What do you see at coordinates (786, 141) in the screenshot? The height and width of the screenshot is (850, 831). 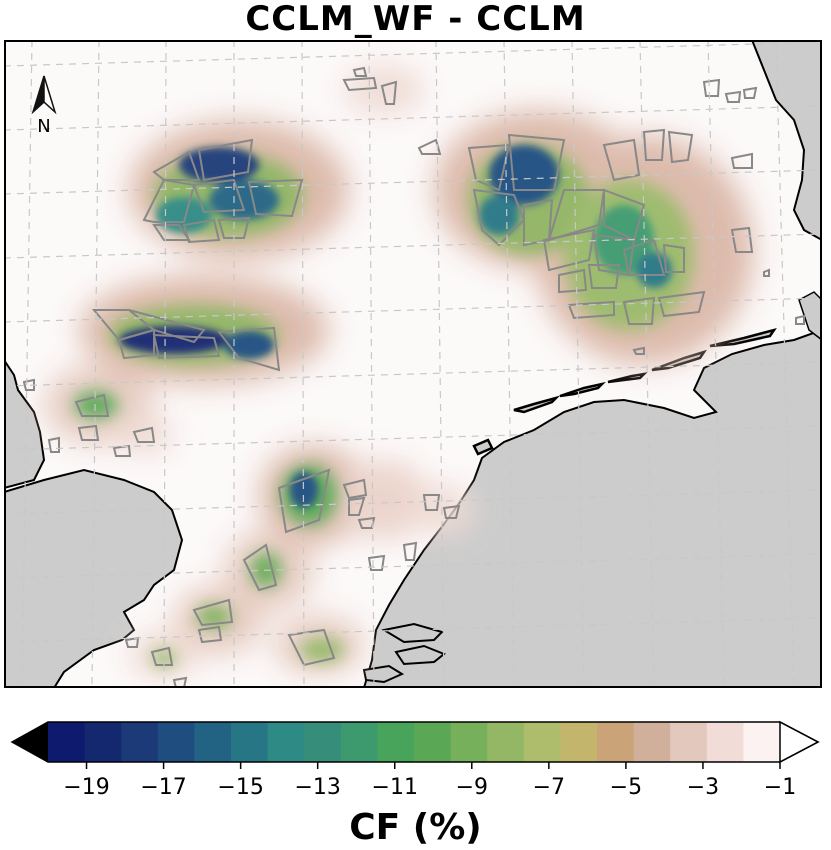 I see `land-denmark` at bounding box center [786, 141].